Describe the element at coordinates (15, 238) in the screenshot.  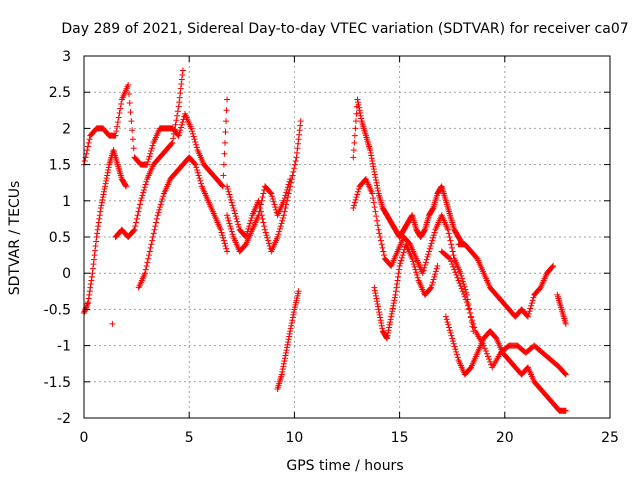
I see `y-axis-label: SDTVAR / TECUs` at that location.